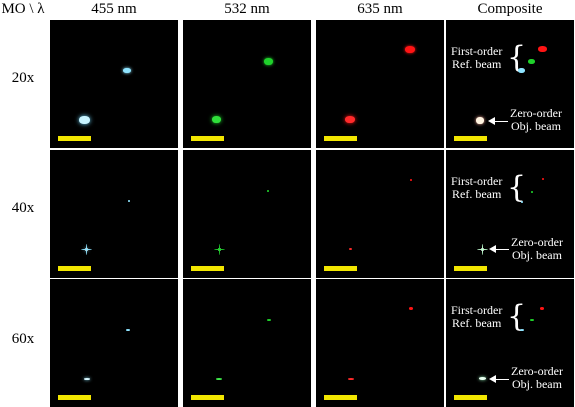  What do you see at coordinates (247, 9) in the screenshot?
I see `header-532nm: 532 nm` at bounding box center [247, 9].